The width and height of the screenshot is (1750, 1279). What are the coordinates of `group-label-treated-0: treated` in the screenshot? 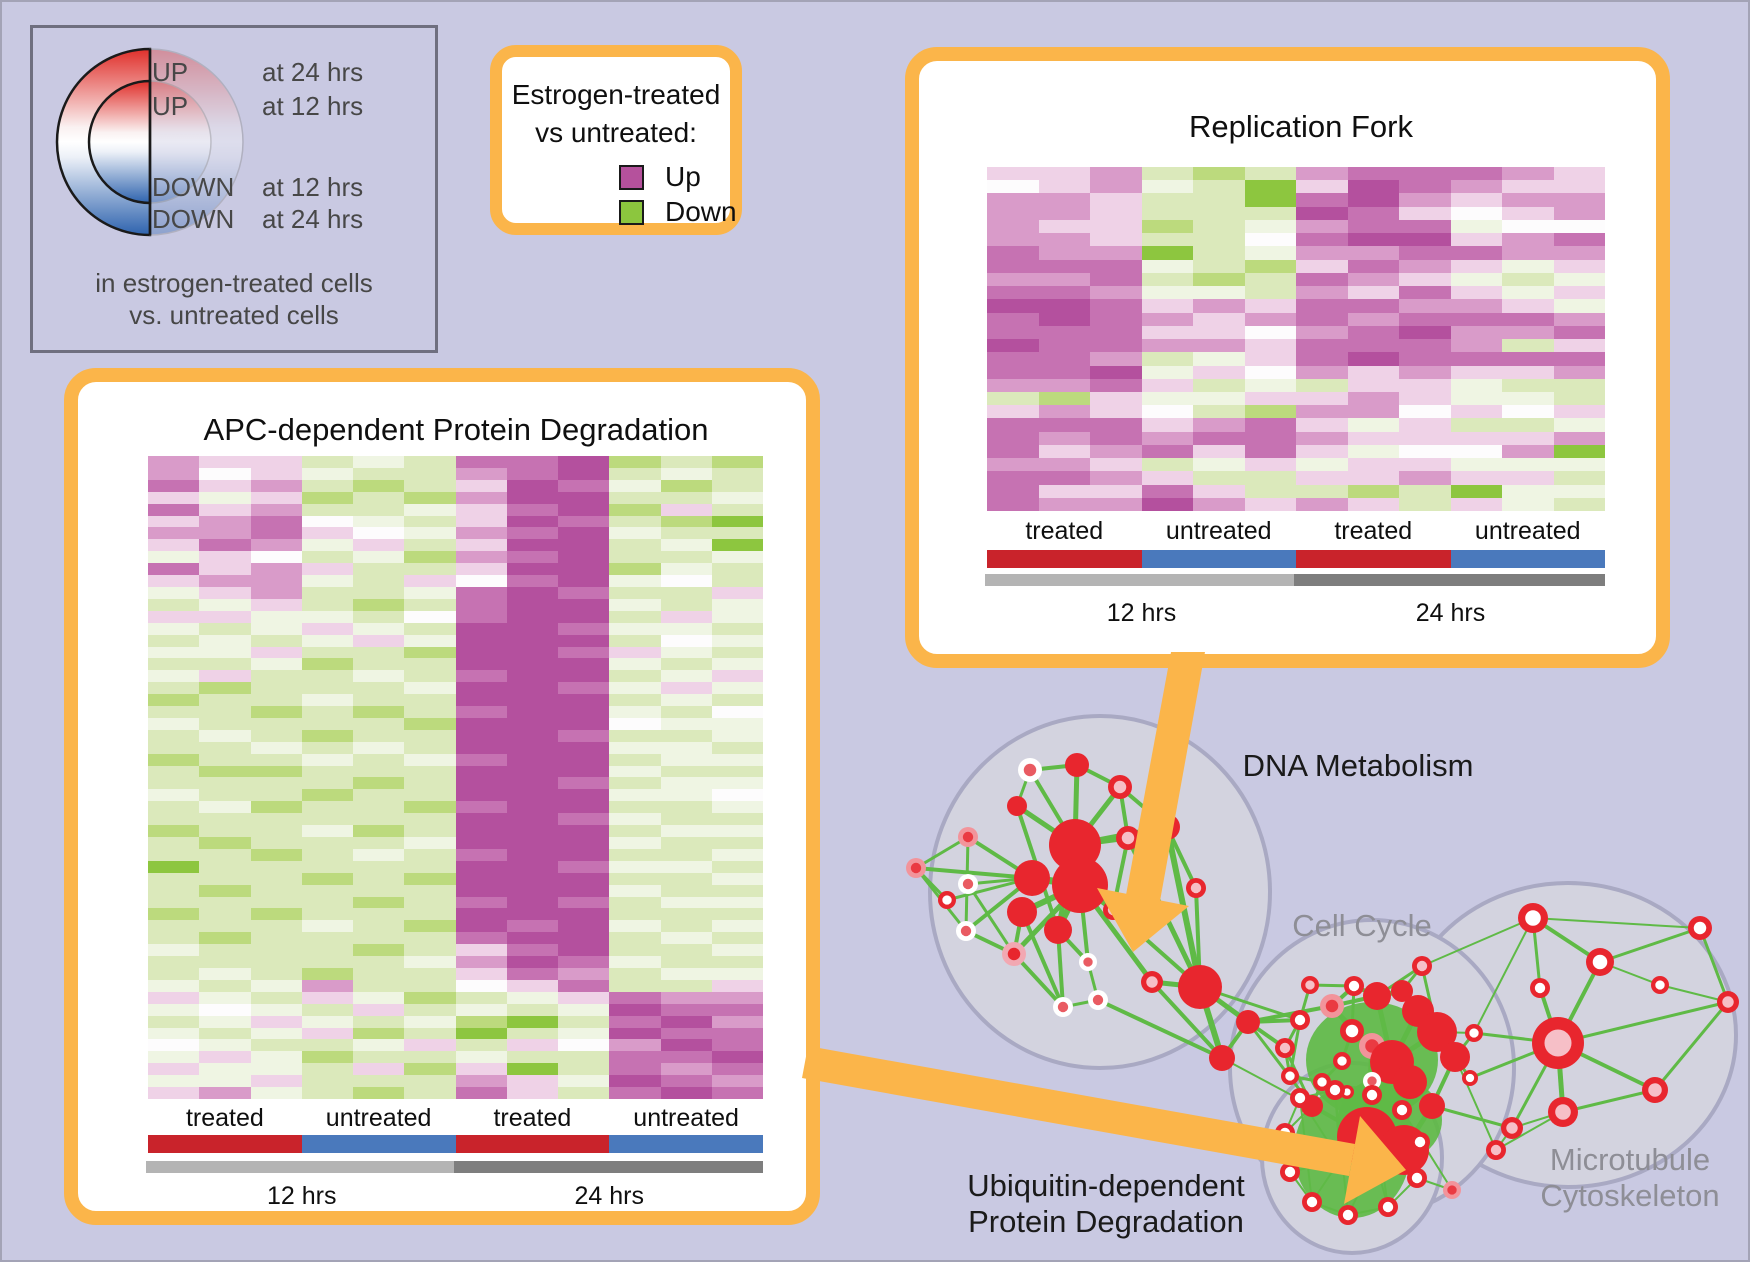 It's located at (1064, 531).